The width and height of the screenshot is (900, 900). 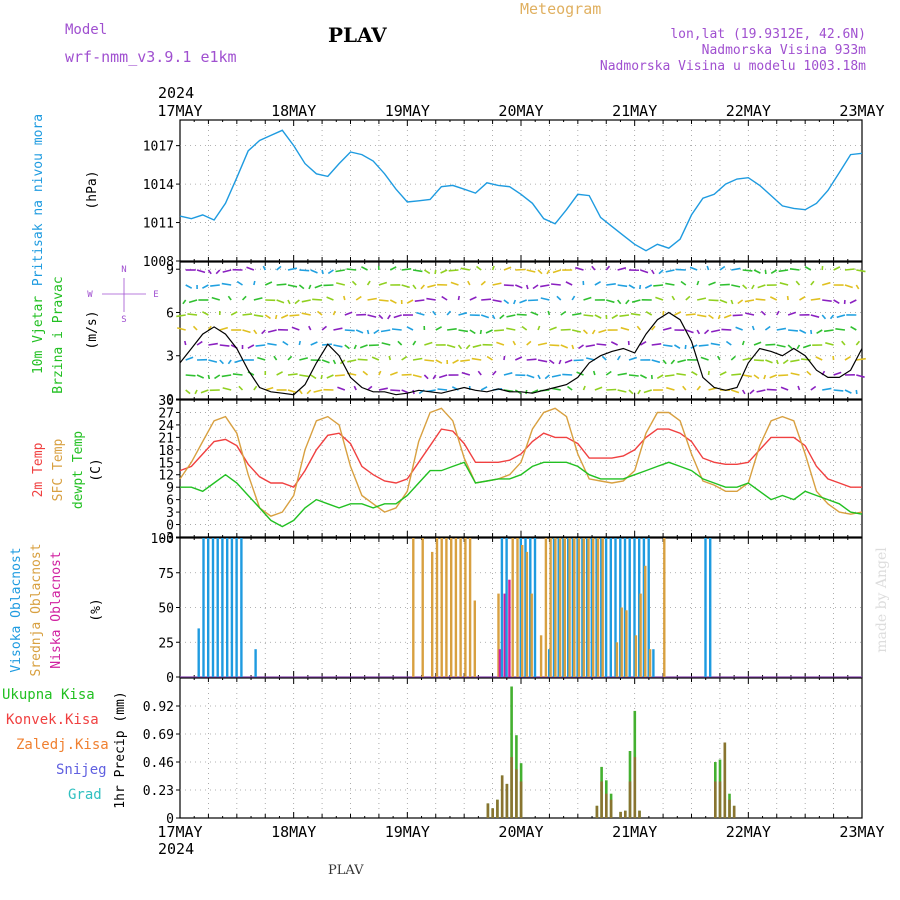 What do you see at coordinates (520, 832) in the screenshot?
I see `x-tick-label-bottom: 20MAY` at bounding box center [520, 832].